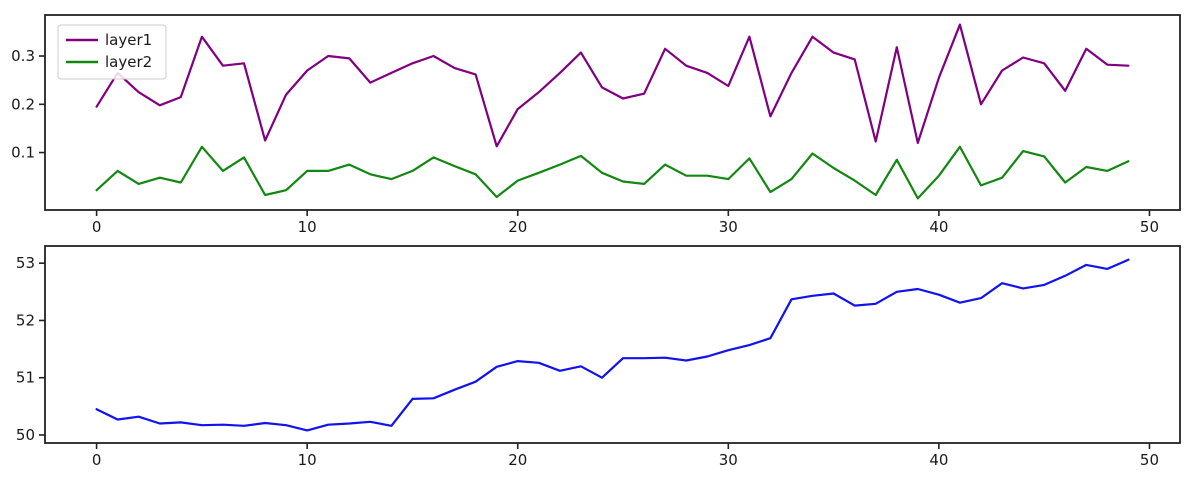  Describe the element at coordinates (23, 104) in the screenshot. I see `y-tick-label: 0.2` at that location.